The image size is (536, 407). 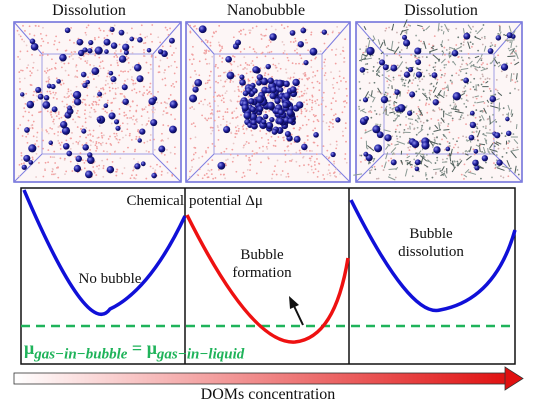 What do you see at coordinates (97, 102) in the screenshot?
I see `simulation-box-dissolution-left` at bounding box center [97, 102].